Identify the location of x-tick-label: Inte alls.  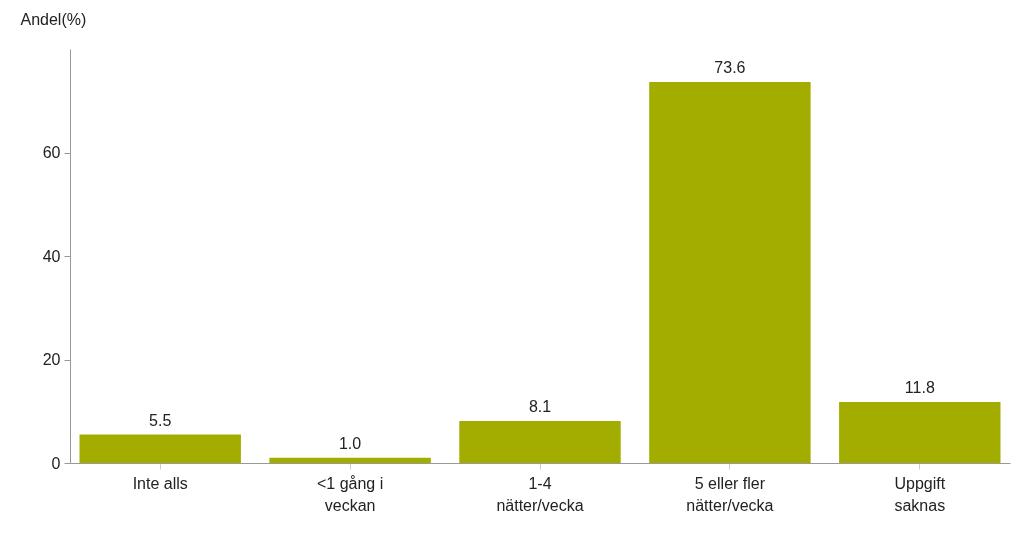
(160, 483).